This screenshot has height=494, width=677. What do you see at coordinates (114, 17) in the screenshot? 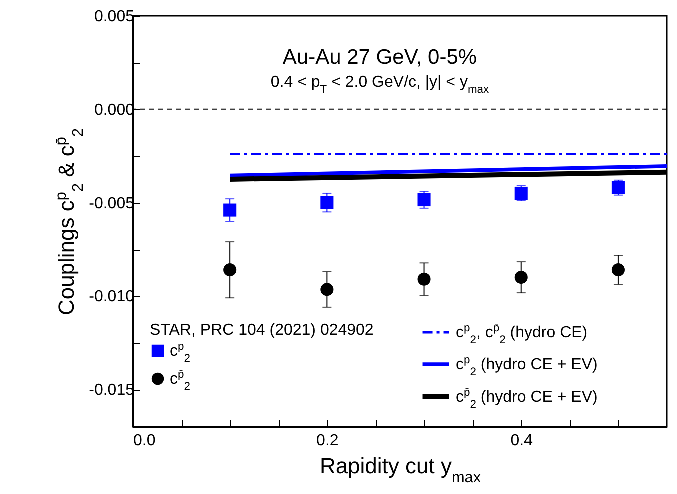
I see `y-tick-label: 0.005` at bounding box center [114, 17].